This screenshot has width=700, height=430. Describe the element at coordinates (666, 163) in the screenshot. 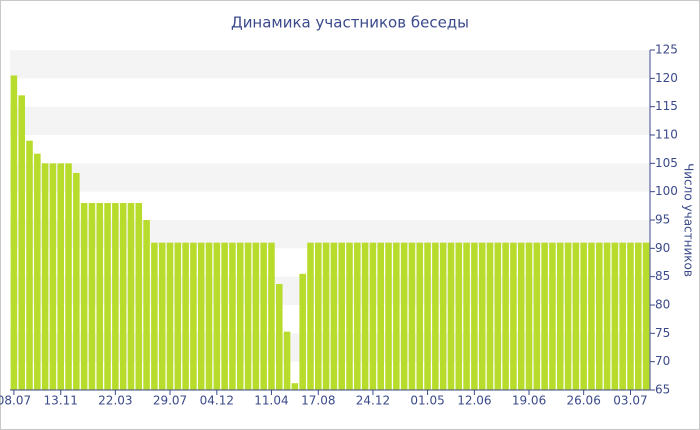

I see `y-tick-label: 105` at that location.